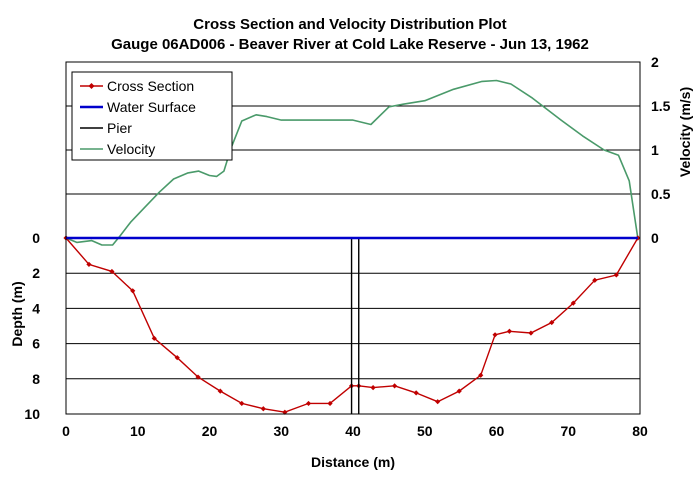  I want to click on depth-tick-label: 2, so click(36, 273).